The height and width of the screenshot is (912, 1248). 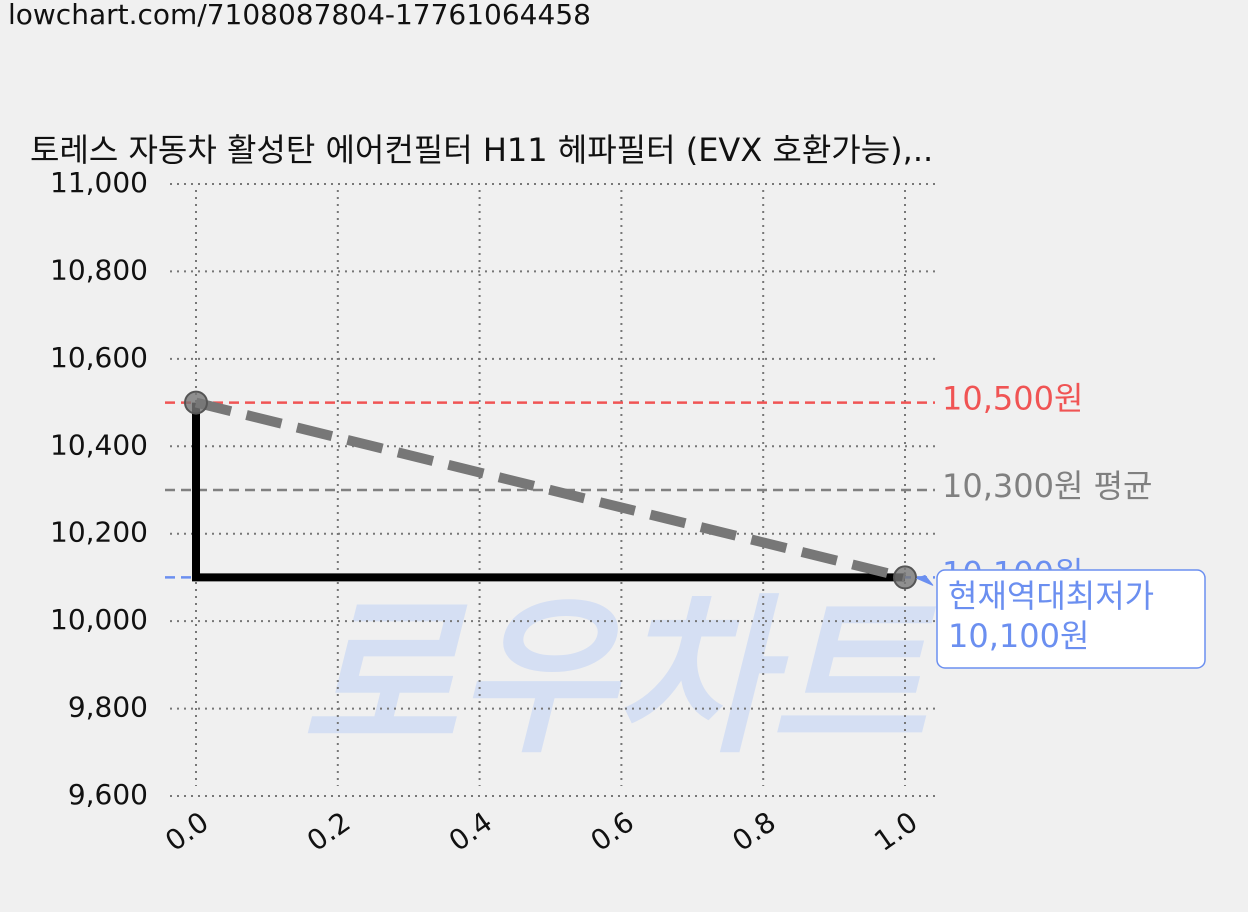 I want to click on watermark: 로우차트, so click(x=618, y=678).